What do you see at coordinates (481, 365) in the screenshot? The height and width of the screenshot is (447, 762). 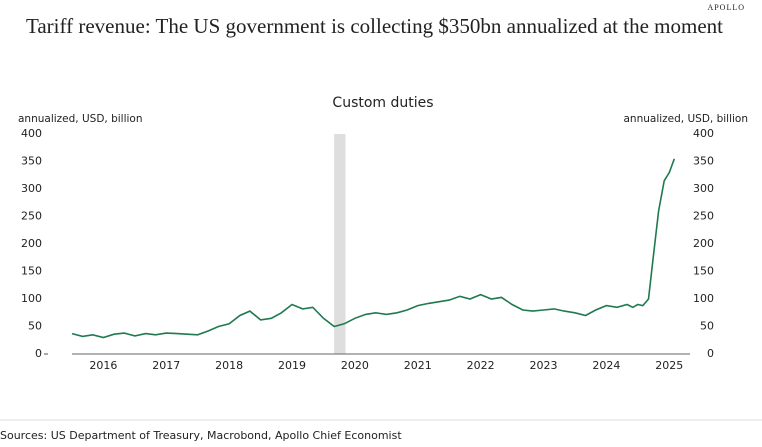 I see `x-tick-label: 2022` at bounding box center [481, 365].